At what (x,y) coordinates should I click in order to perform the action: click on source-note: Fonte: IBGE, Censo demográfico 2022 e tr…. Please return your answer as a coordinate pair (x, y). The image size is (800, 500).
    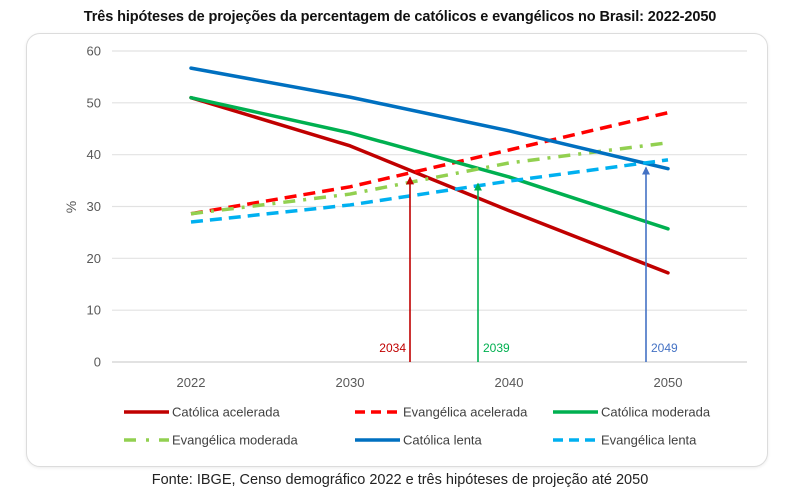
    Looking at the image, I should click on (400, 480).